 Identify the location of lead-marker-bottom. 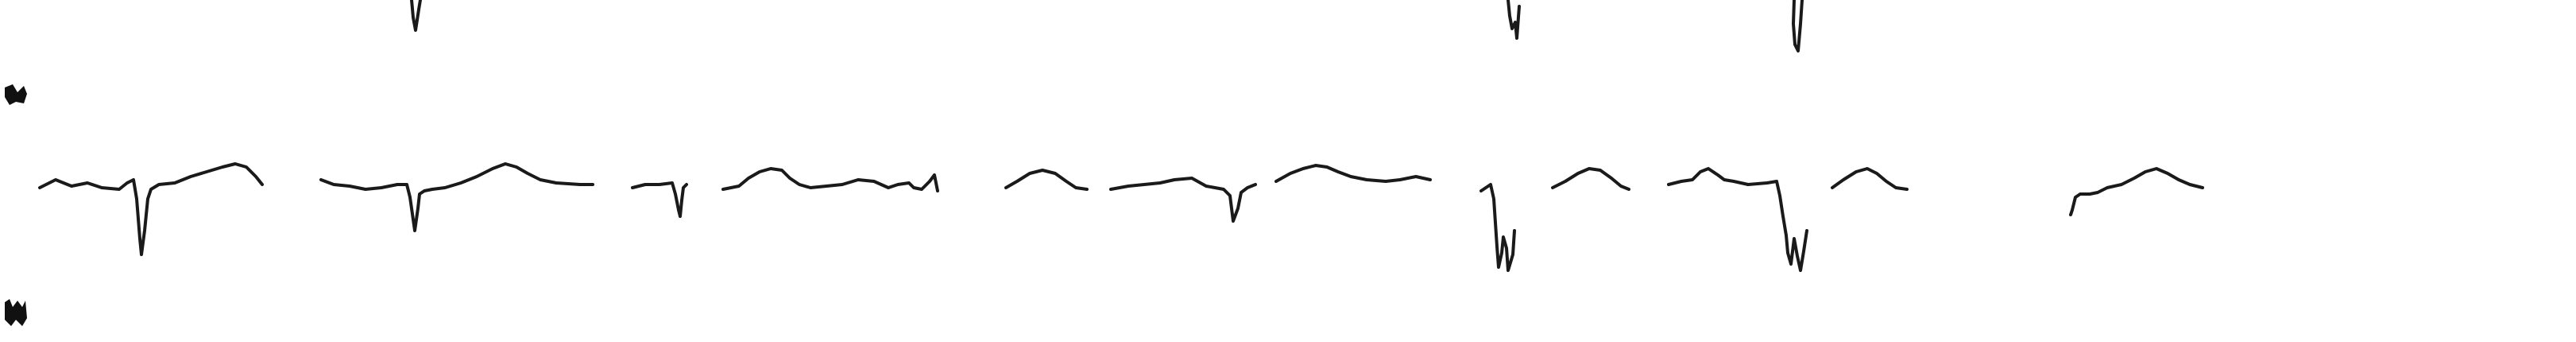
(16, 312).